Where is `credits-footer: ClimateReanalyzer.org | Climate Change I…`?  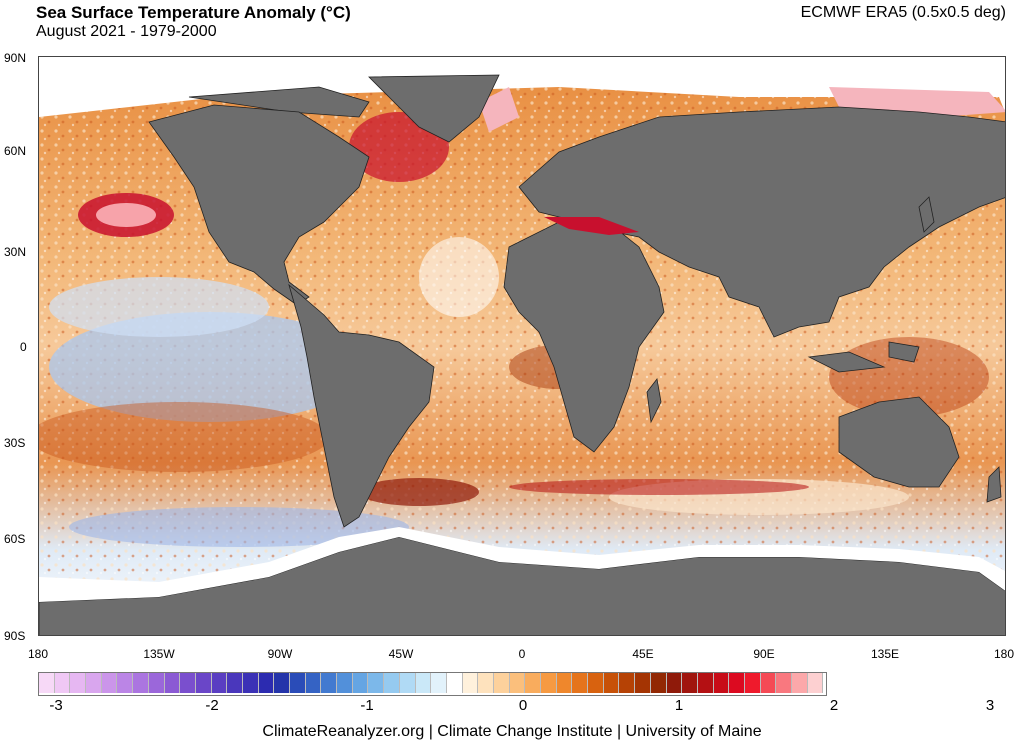 credits-footer: ClimateReanalyzer.org | Climate Change I… is located at coordinates (512, 731).